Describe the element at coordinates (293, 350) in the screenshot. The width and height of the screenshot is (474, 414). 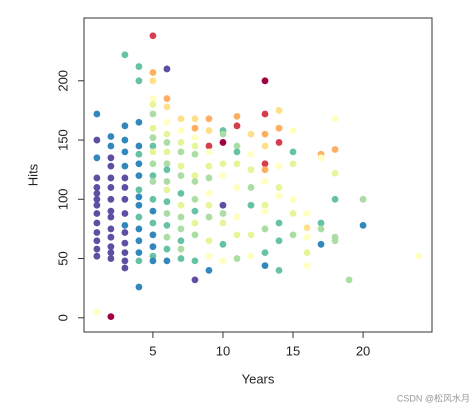
I see `x-tick-label: 15` at that location.